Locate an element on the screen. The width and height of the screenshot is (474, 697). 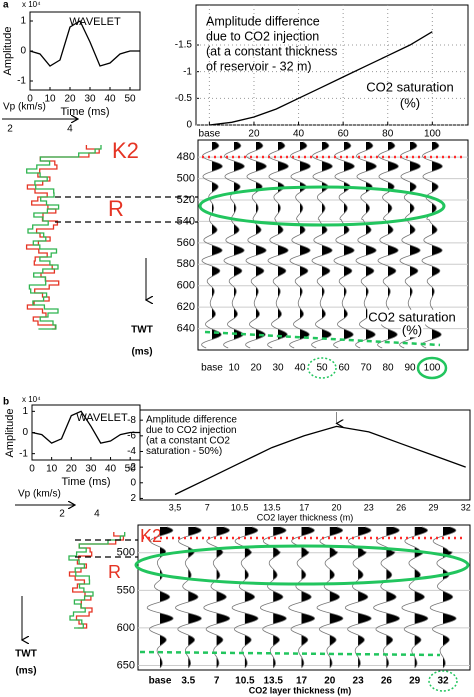
y-tick-label: 580 is located at coordinates (186, 264).